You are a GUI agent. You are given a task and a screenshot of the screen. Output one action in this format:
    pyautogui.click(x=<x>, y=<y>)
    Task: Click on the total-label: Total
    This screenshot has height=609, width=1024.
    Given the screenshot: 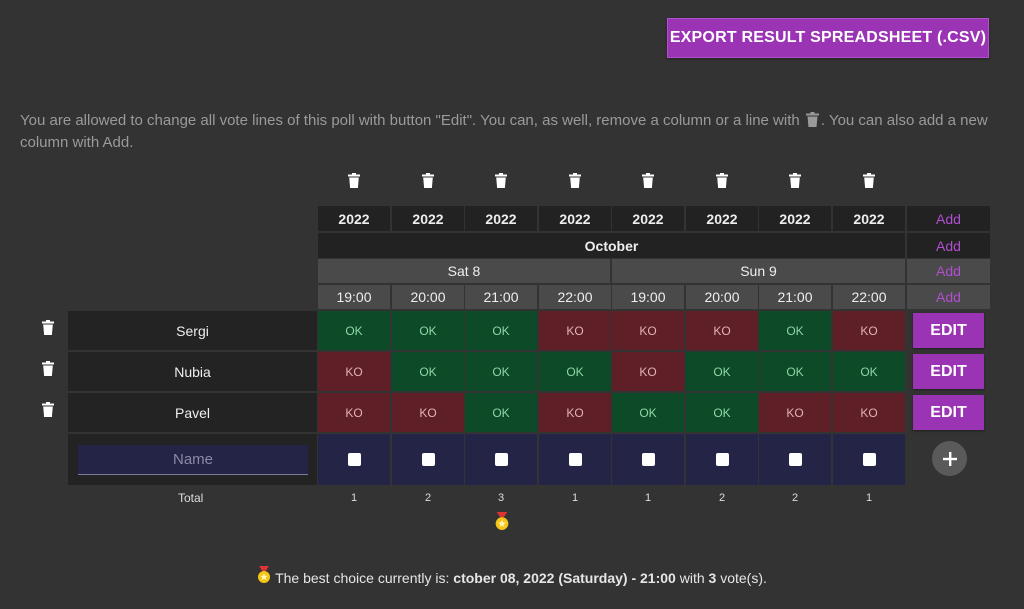 What is the action you would take?
    pyautogui.click(x=191, y=498)
    